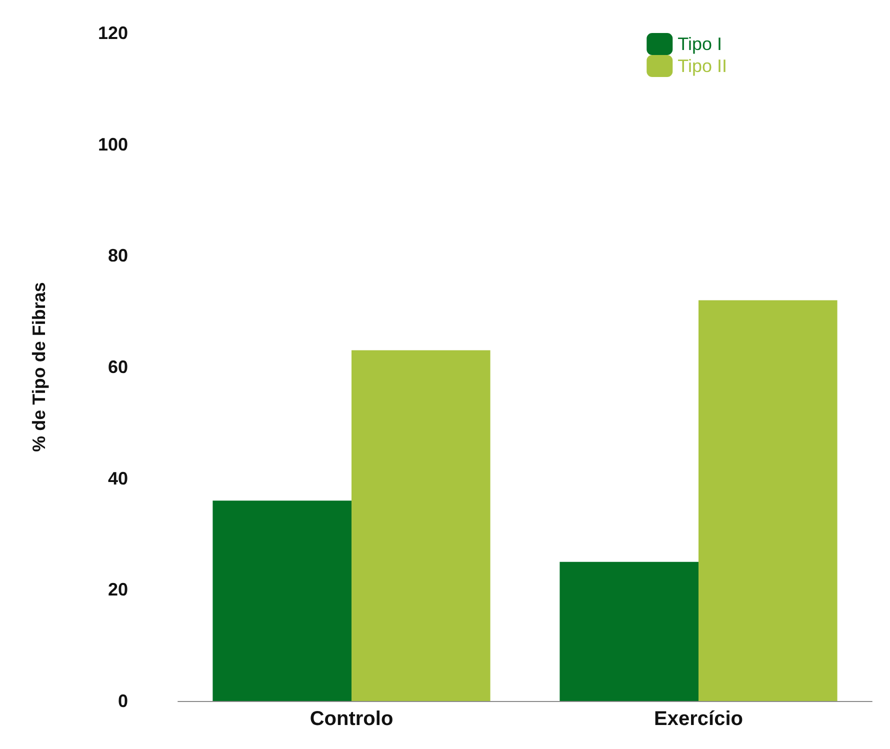  Describe the element at coordinates (118, 590) in the screenshot. I see `y-tick-label: 20` at that location.